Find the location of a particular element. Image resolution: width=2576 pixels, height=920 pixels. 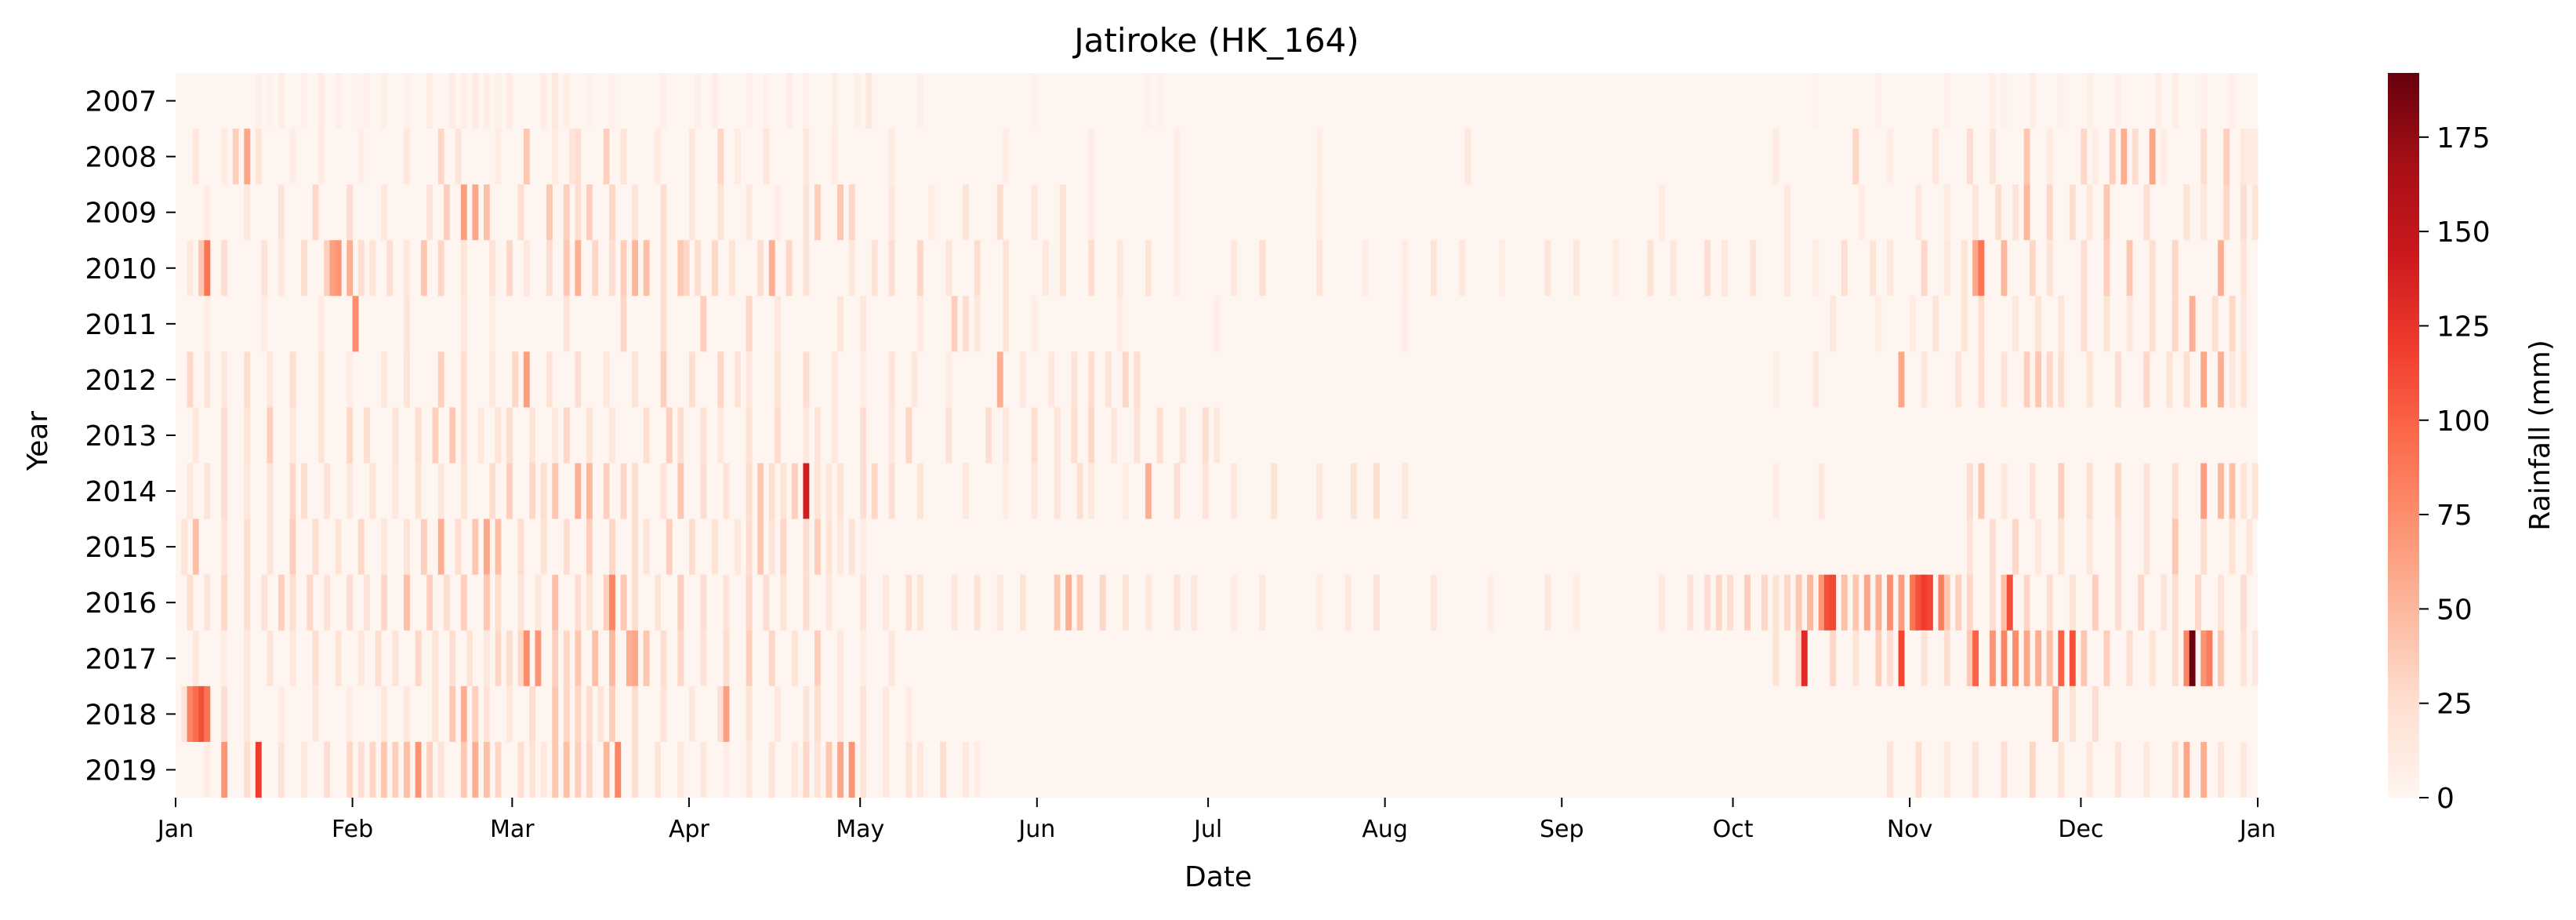

y-tick-label: 2017 is located at coordinates (121, 659).